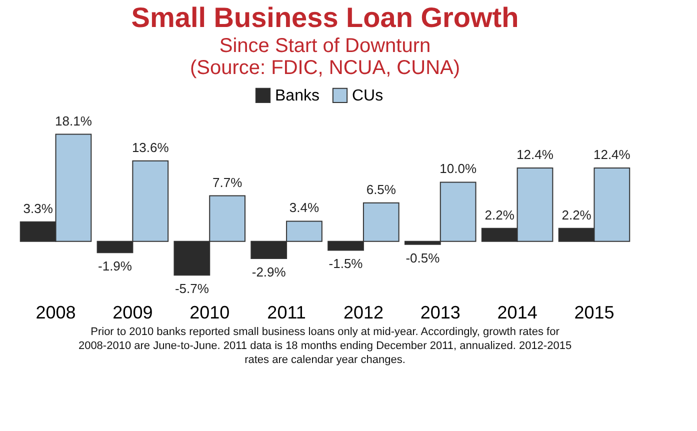  I want to click on chart-title: Small Business Loan Growth, so click(325, 17).